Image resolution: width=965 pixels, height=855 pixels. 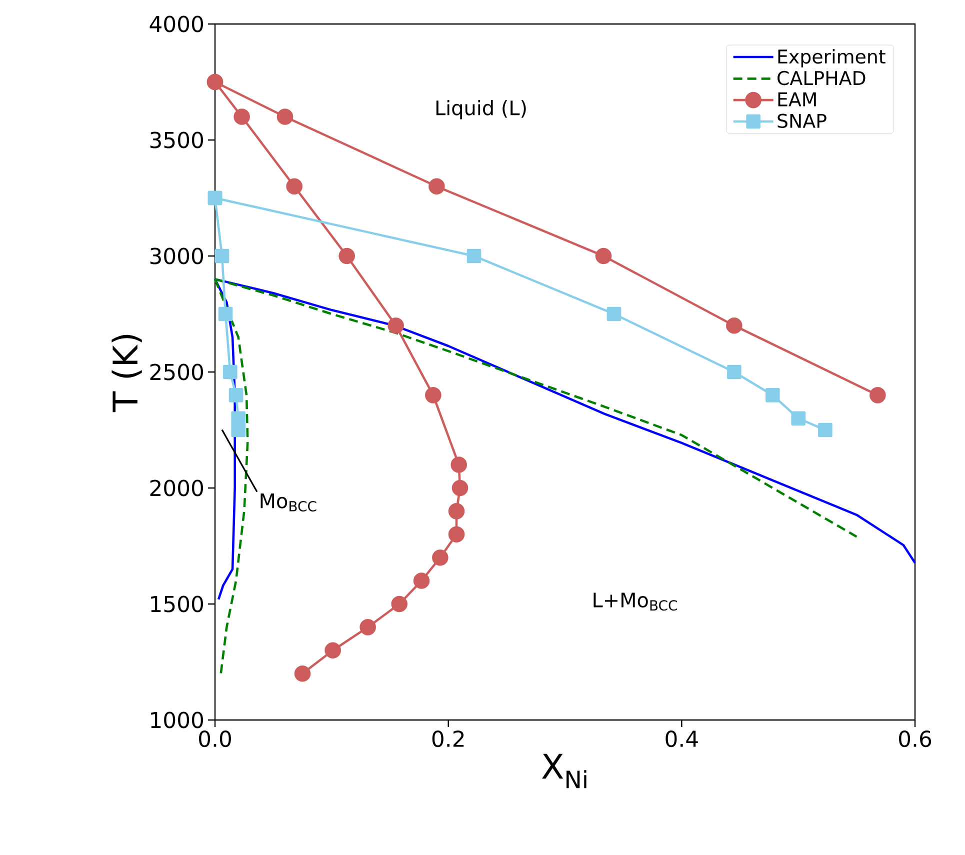 What do you see at coordinates (177, 140) in the screenshot?
I see `y-tick-label: 3500` at bounding box center [177, 140].